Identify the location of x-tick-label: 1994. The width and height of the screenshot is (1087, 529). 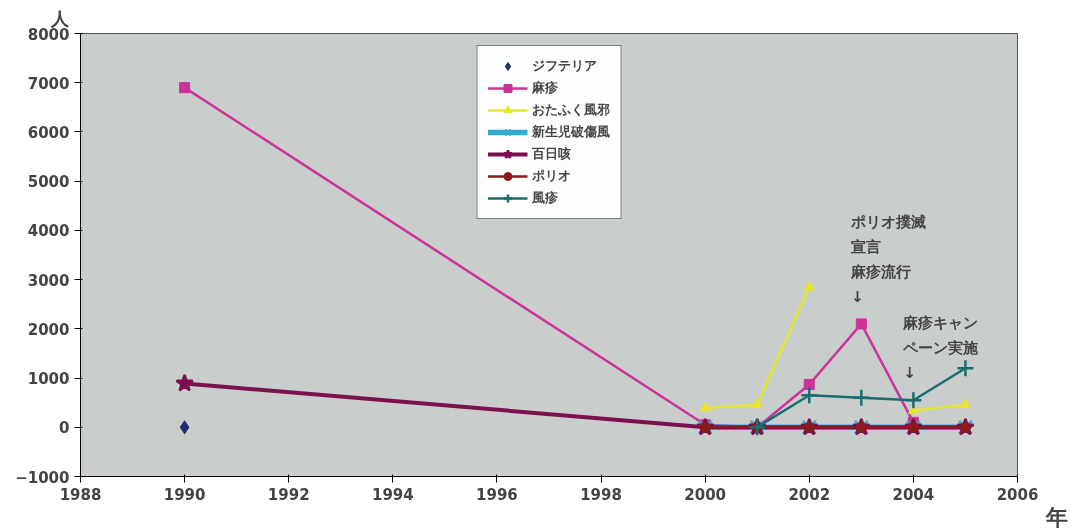
(392, 494).